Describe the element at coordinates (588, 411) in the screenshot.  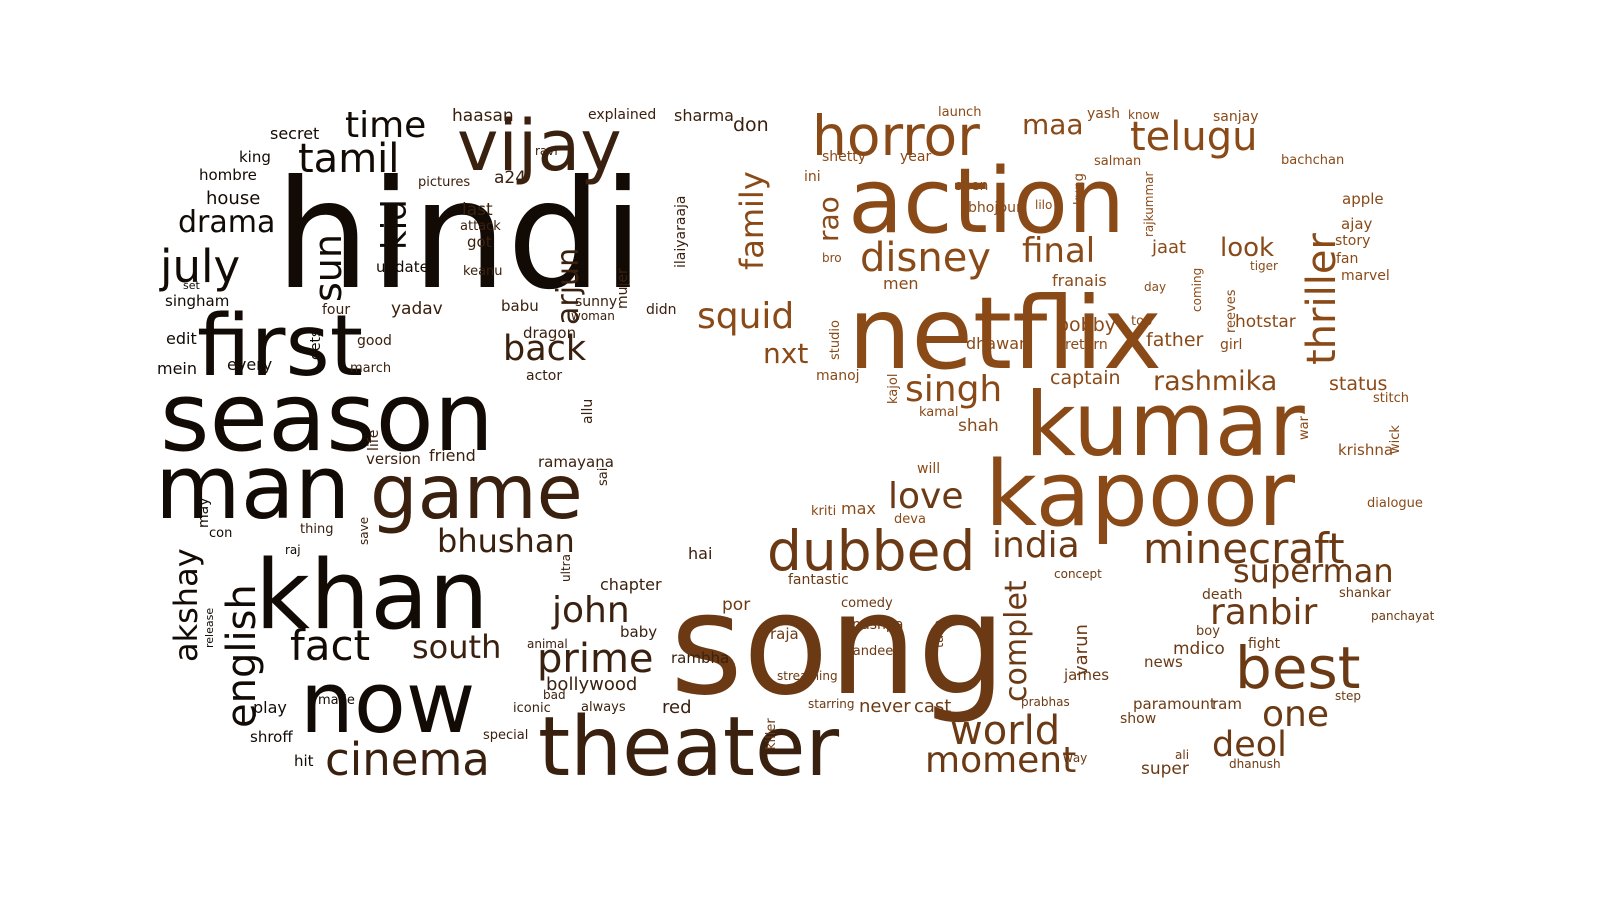
I see `word-allu: allu` at that location.